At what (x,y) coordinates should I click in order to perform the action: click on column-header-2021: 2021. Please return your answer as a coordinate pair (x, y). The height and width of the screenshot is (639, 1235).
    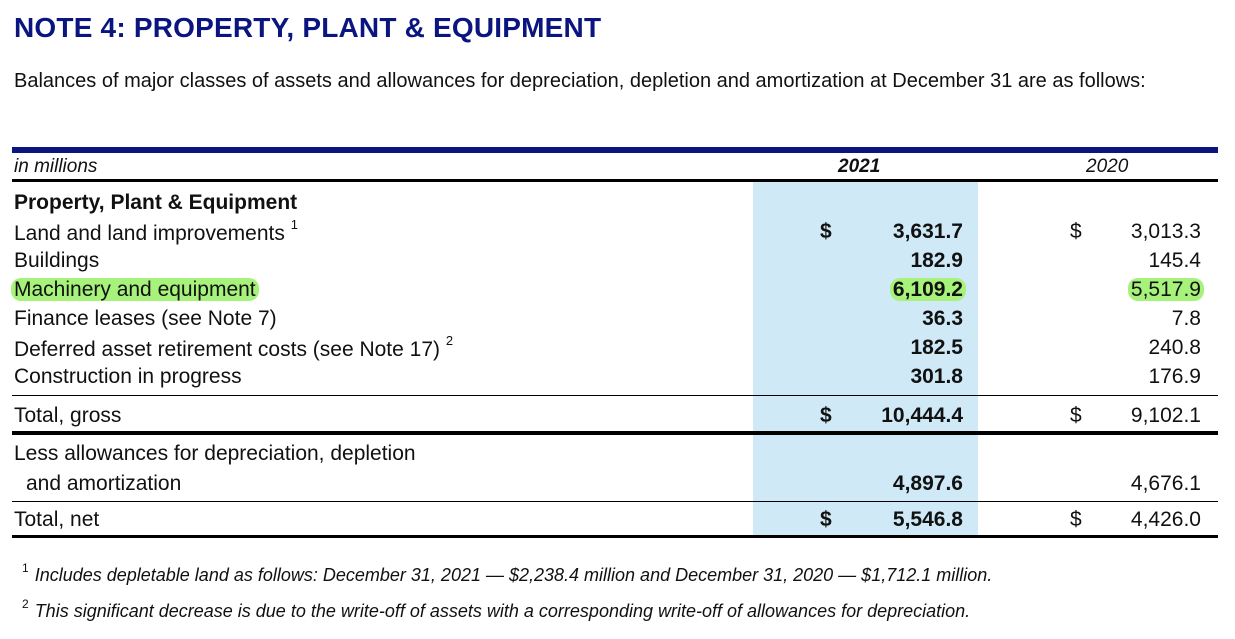
    Looking at the image, I should click on (859, 166).